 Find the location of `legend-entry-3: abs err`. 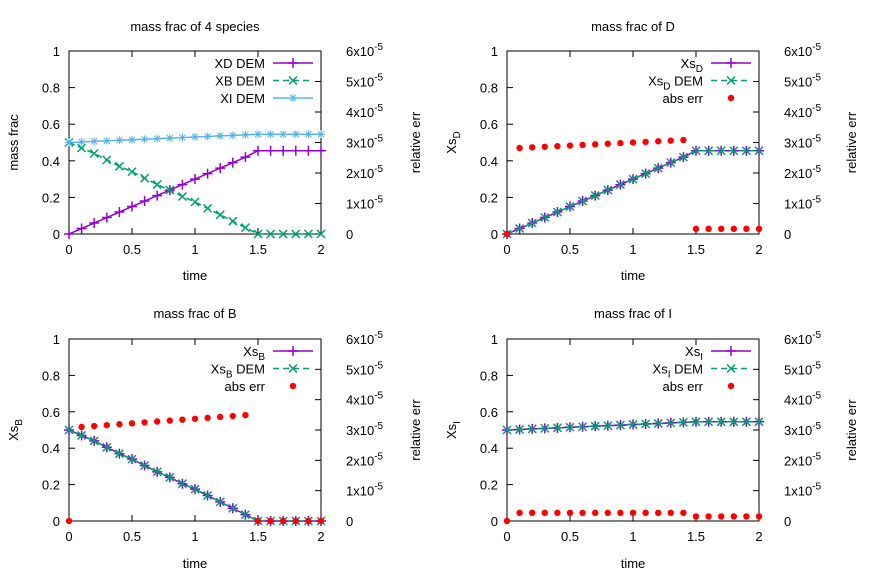

legend-entry-3: abs err is located at coordinates (699, 98).